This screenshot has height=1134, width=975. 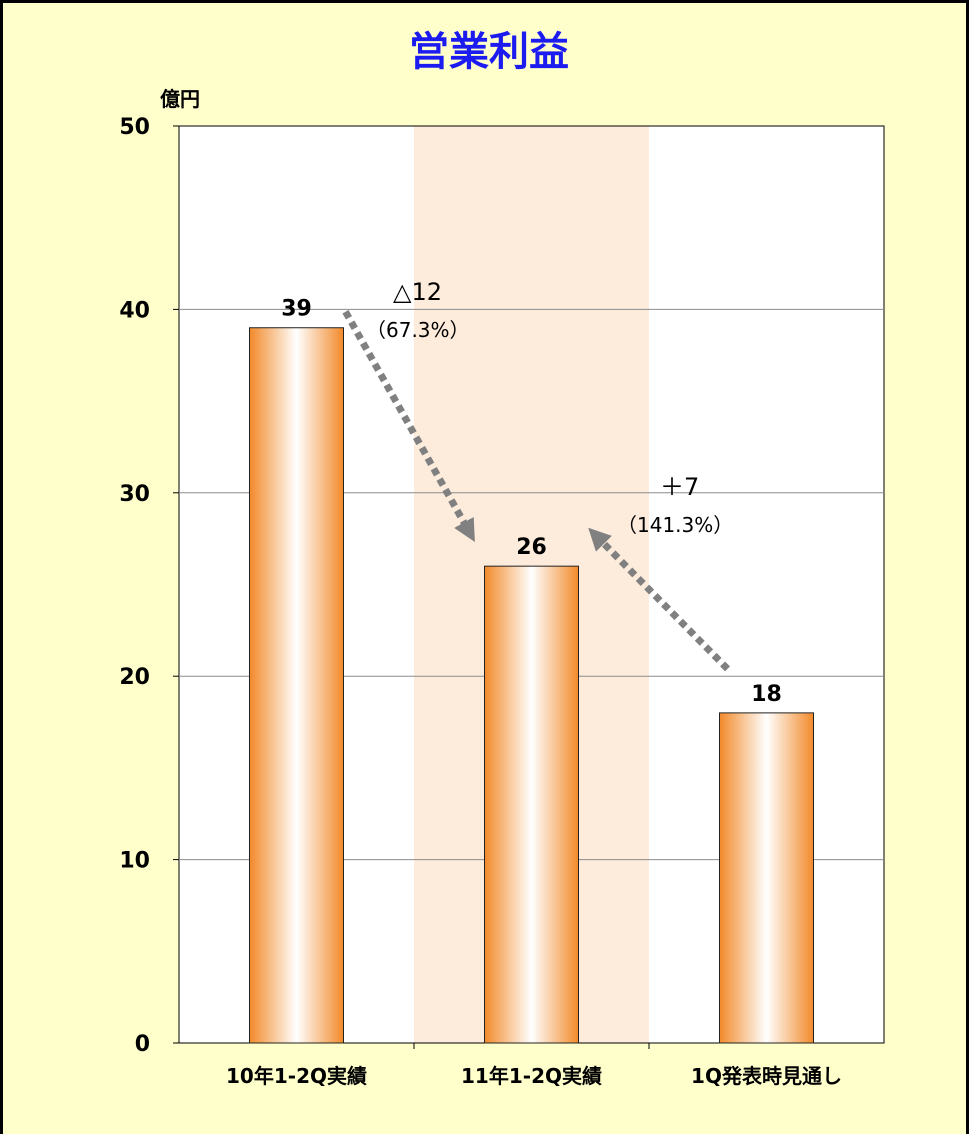 I want to click on y-axis-unit-label: 億円, so click(x=180, y=99).